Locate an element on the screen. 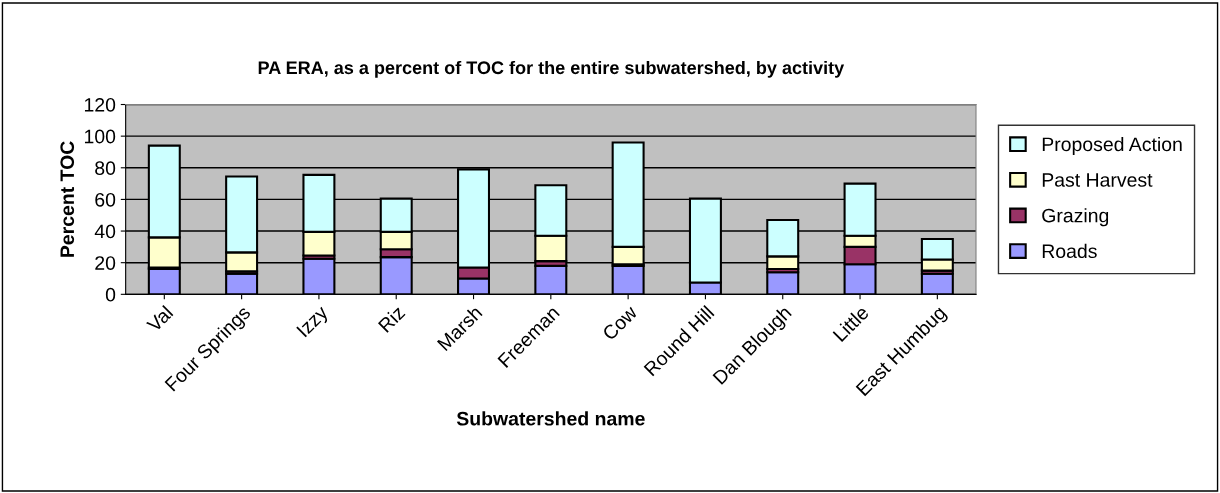  y-tick-label: 20 is located at coordinates (105, 263).